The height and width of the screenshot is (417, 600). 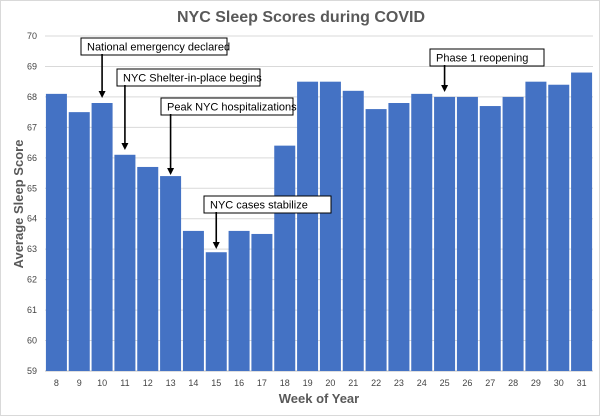 What do you see at coordinates (32, 310) in the screenshot?
I see `y-tick-label: 61` at bounding box center [32, 310].